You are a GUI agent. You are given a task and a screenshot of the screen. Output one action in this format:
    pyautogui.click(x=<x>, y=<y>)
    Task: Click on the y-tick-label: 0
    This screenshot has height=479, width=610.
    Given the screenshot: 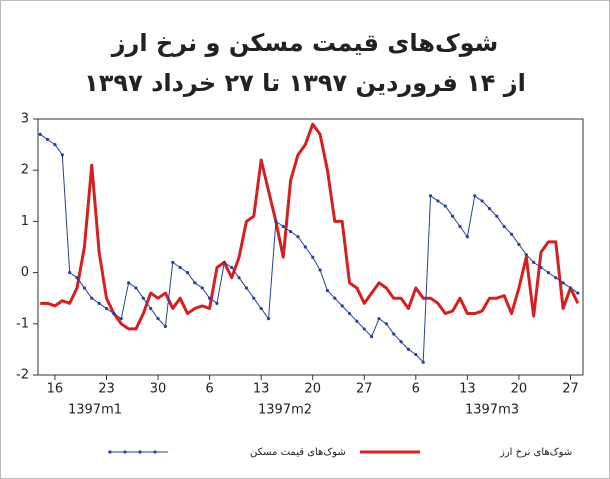 What is the action you would take?
    pyautogui.click(x=25, y=272)
    